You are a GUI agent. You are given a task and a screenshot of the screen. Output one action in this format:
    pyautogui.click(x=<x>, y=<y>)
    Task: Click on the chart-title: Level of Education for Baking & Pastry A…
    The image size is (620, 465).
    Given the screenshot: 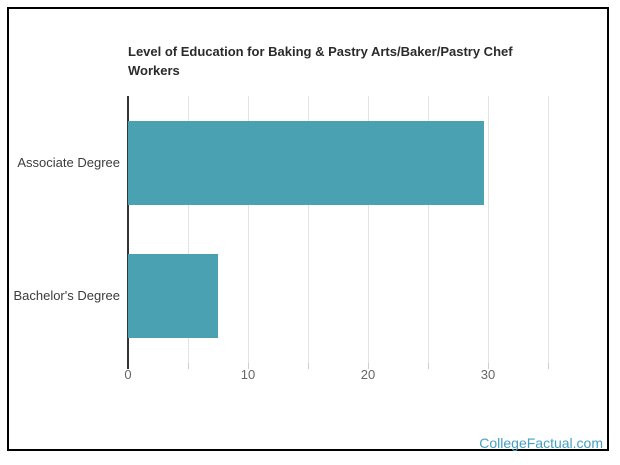 What is the action you would take?
    pyautogui.click(x=320, y=61)
    